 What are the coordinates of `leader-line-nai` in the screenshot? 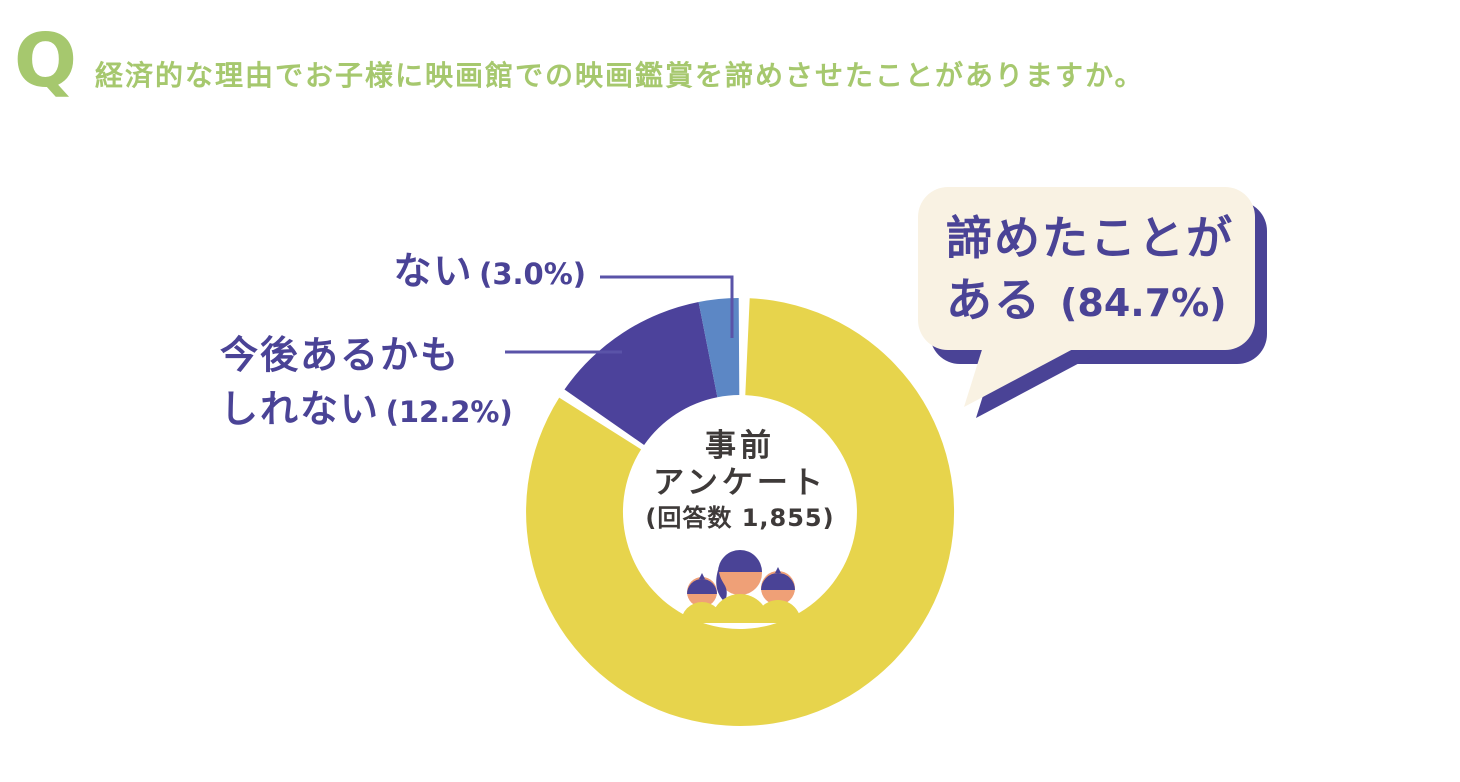 It's located at (667, 306).